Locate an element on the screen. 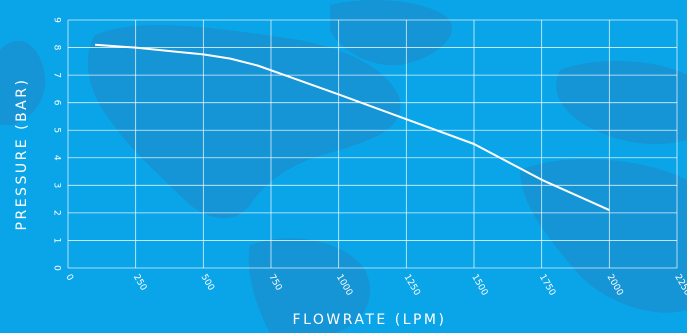  x-tick-label: 1750 is located at coordinates (547, 285).